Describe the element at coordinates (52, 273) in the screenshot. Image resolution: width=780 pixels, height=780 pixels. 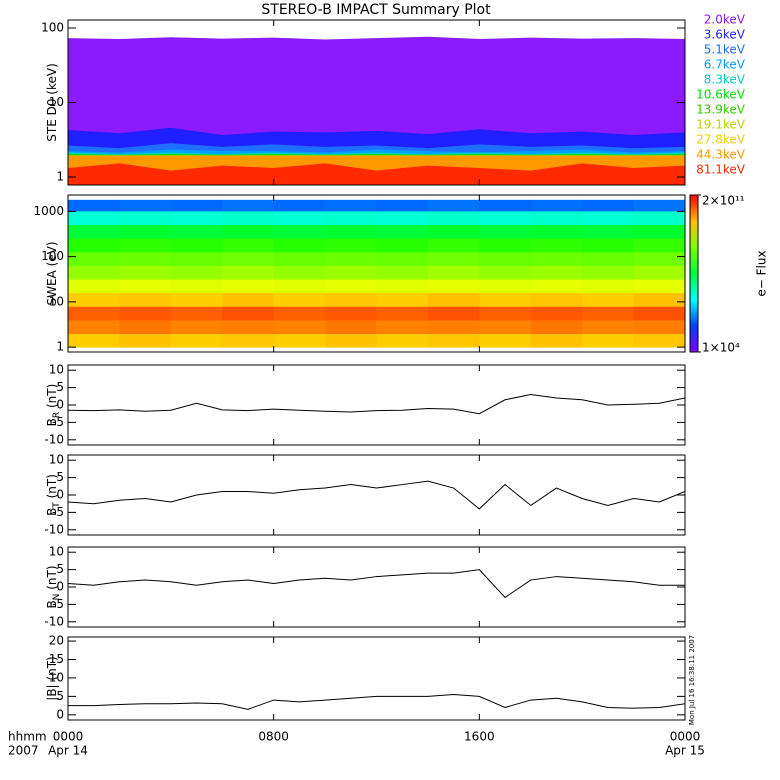
I see `y-axis-label-main: SWEA (eV)` at that location.